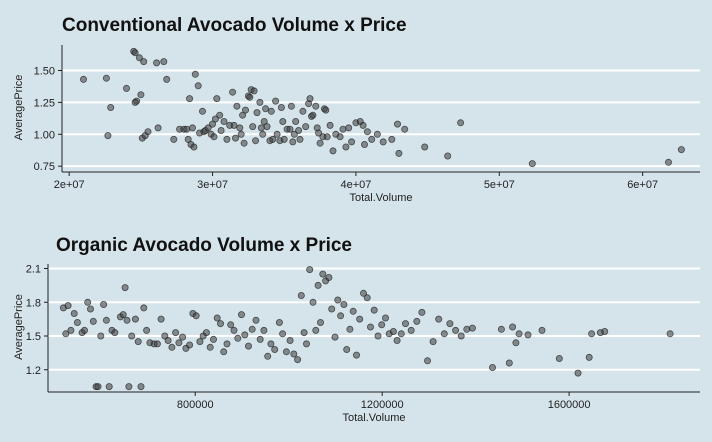 This screenshot has width=712, height=442. I want to click on x-tick-label: 1600000, so click(569, 405).